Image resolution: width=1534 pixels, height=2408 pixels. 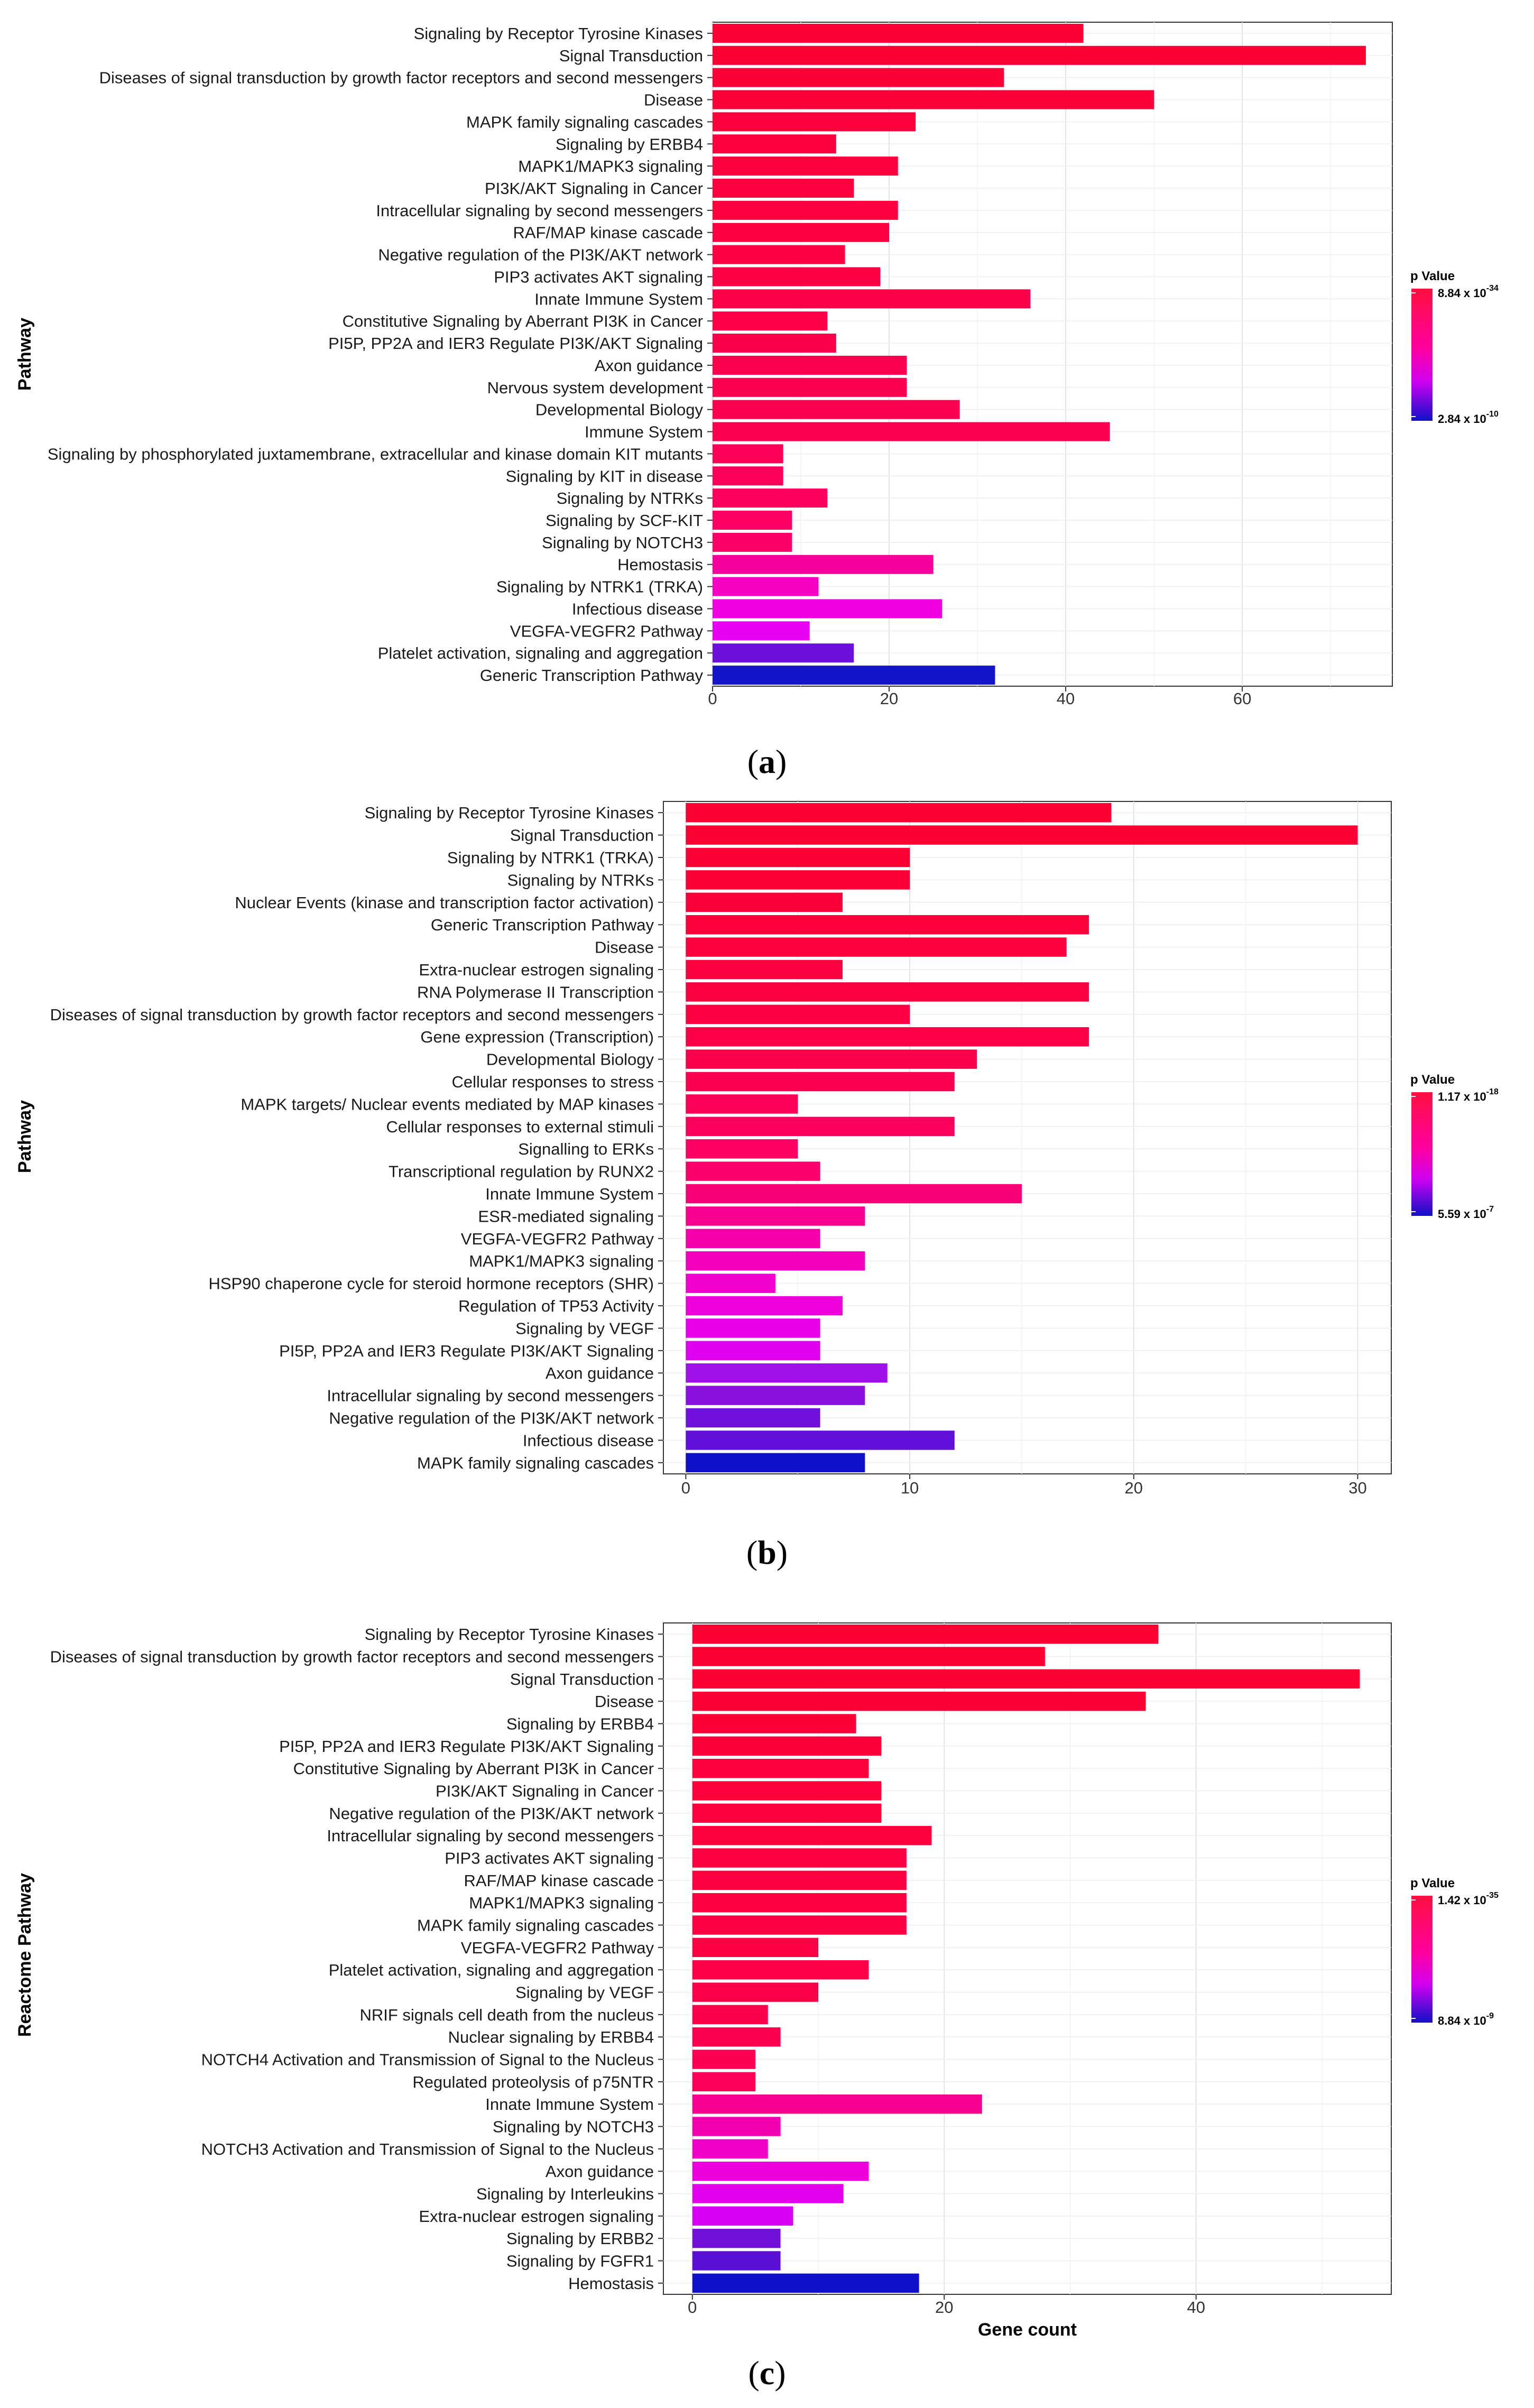 I want to click on x-tick-label: 0, so click(x=685, y=1488).